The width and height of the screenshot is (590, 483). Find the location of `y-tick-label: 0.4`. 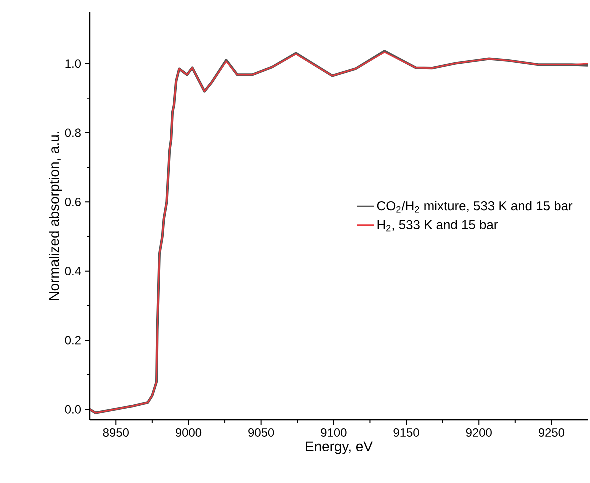

y-tick-label: 0.4 is located at coordinates (73, 271).